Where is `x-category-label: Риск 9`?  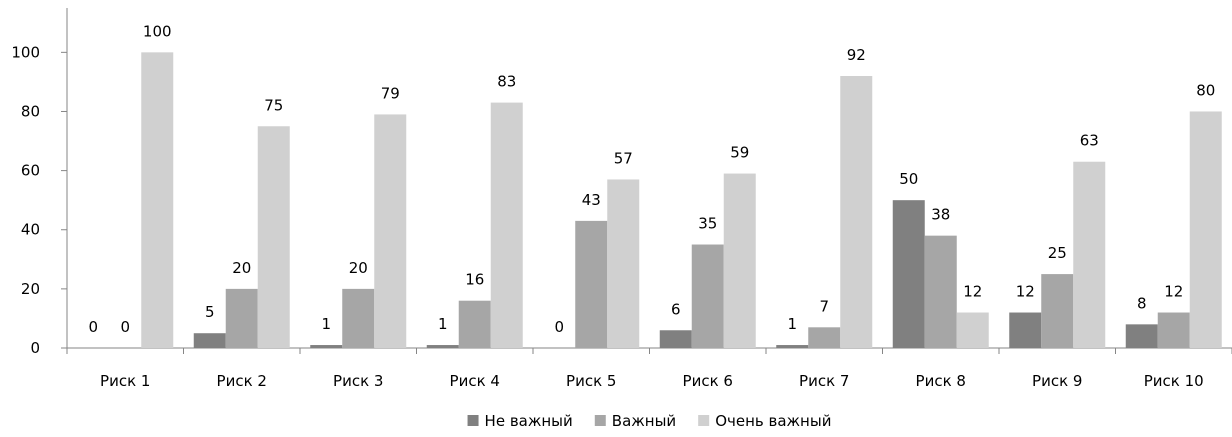 x-category-label: Риск 9 is located at coordinates (1057, 381).